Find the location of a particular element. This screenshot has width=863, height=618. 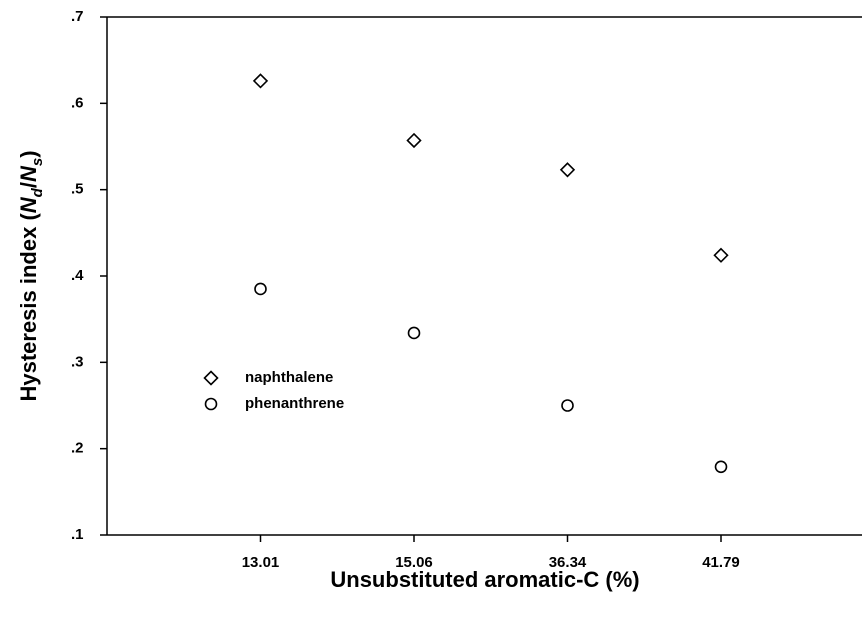

y-tick-label: .6 is located at coordinates (77, 102).